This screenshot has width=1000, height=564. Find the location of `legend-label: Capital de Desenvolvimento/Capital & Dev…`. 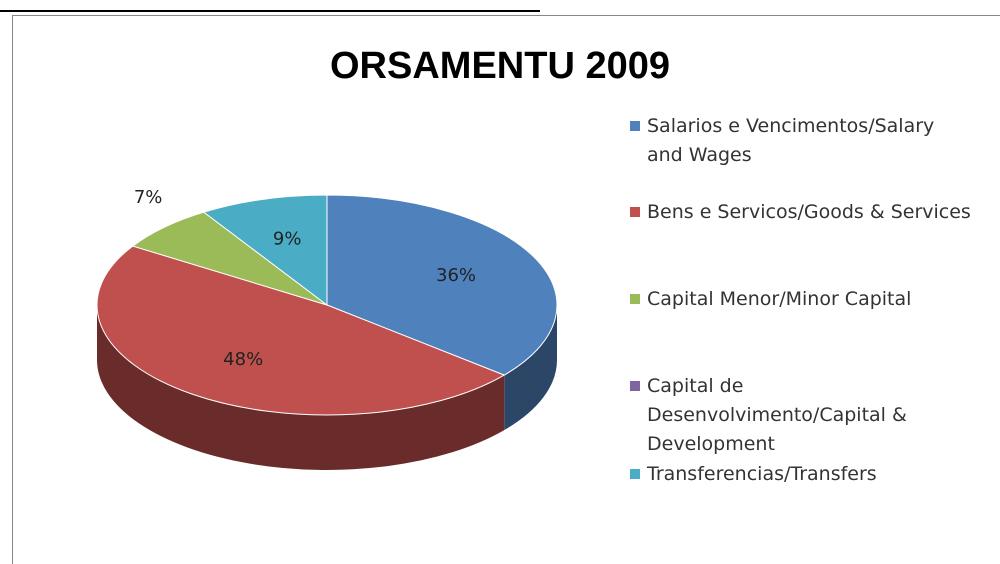

legend-label: Capital de Desenvolvimento/Capital & Dev… is located at coordinates (777, 415).